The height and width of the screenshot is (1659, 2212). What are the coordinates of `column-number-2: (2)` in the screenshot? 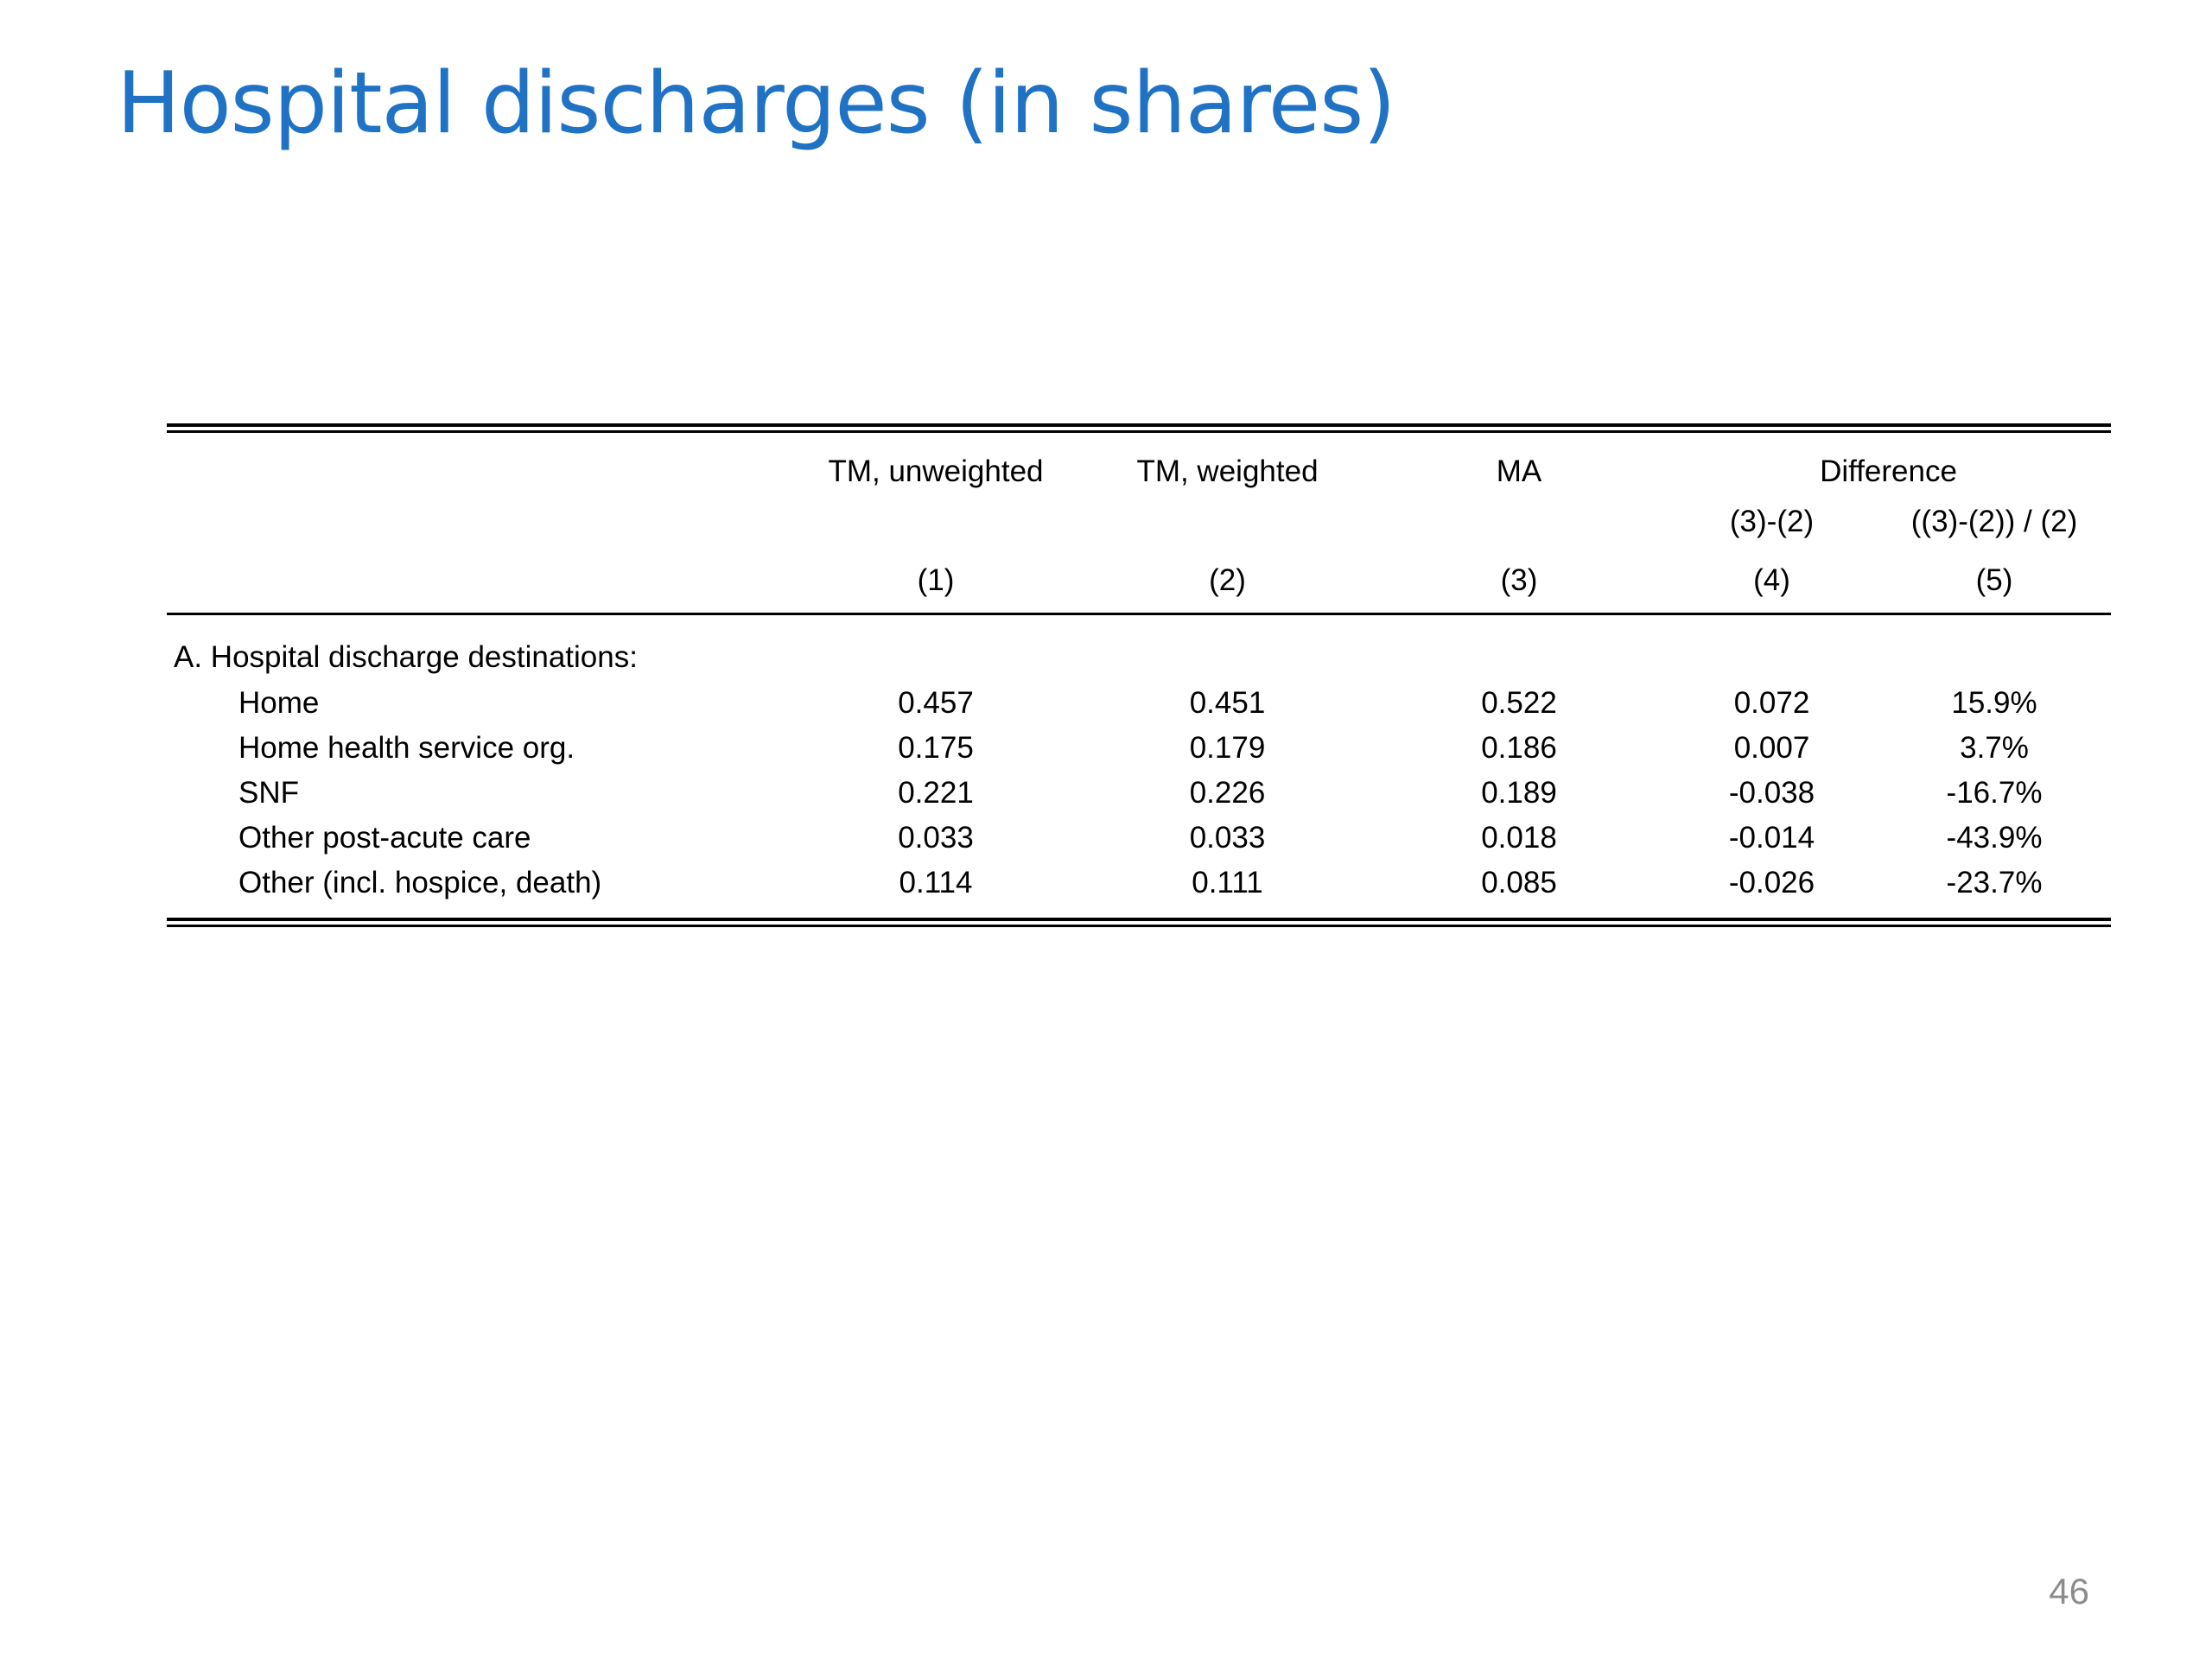 It's located at (1227, 580).